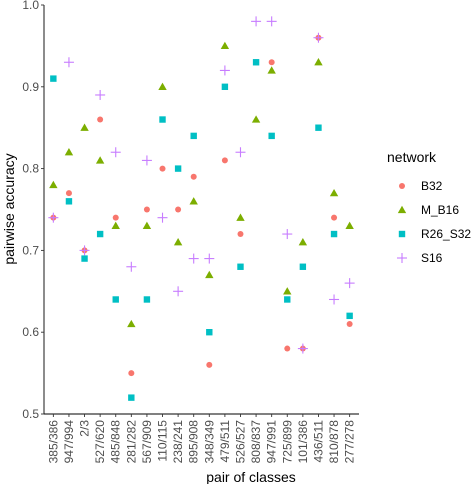 This screenshot has height=484, width=474. What do you see at coordinates (146, 160) in the screenshot?
I see `point-S16-567/909` at bounding box center [146, 160].